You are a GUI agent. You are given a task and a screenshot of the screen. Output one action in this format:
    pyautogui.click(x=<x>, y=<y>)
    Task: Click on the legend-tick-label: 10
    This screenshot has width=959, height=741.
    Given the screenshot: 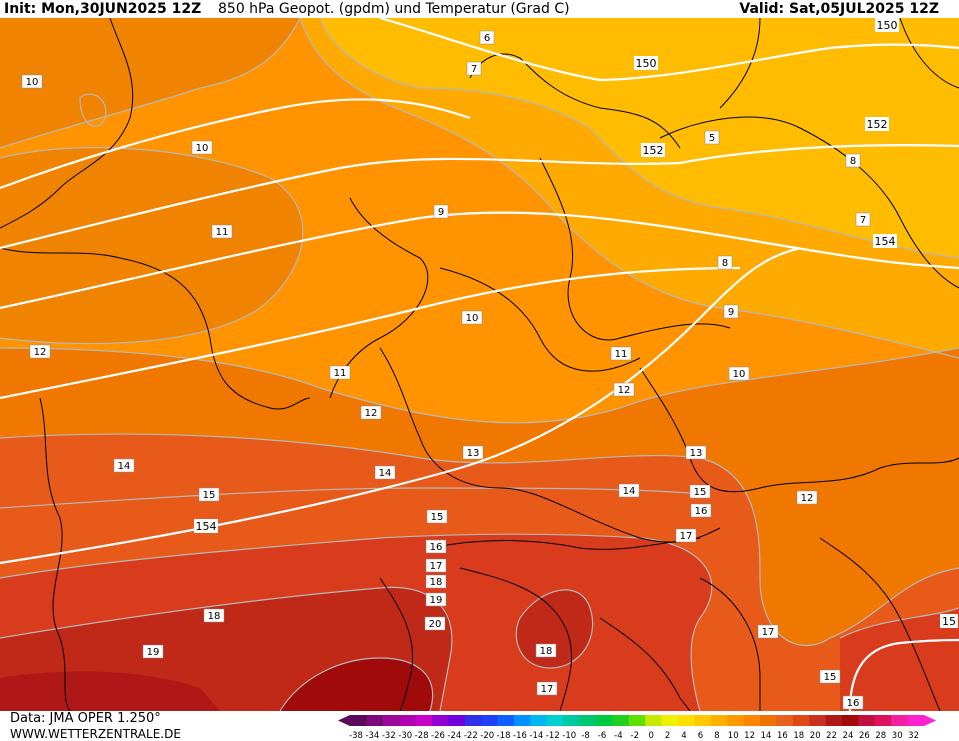 What is the action you would take?
    pyautogui.click(x=733, y=736)
    